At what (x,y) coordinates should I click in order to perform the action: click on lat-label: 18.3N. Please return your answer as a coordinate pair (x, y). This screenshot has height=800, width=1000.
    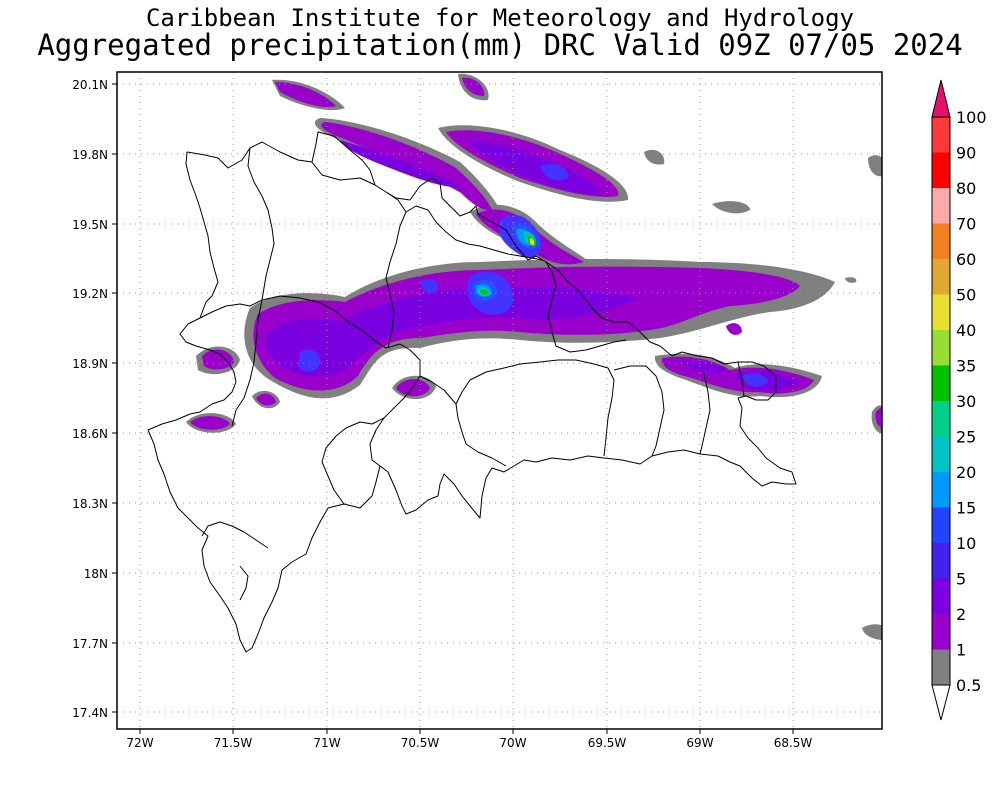
    Looking at the image, I should click on (90, 504).